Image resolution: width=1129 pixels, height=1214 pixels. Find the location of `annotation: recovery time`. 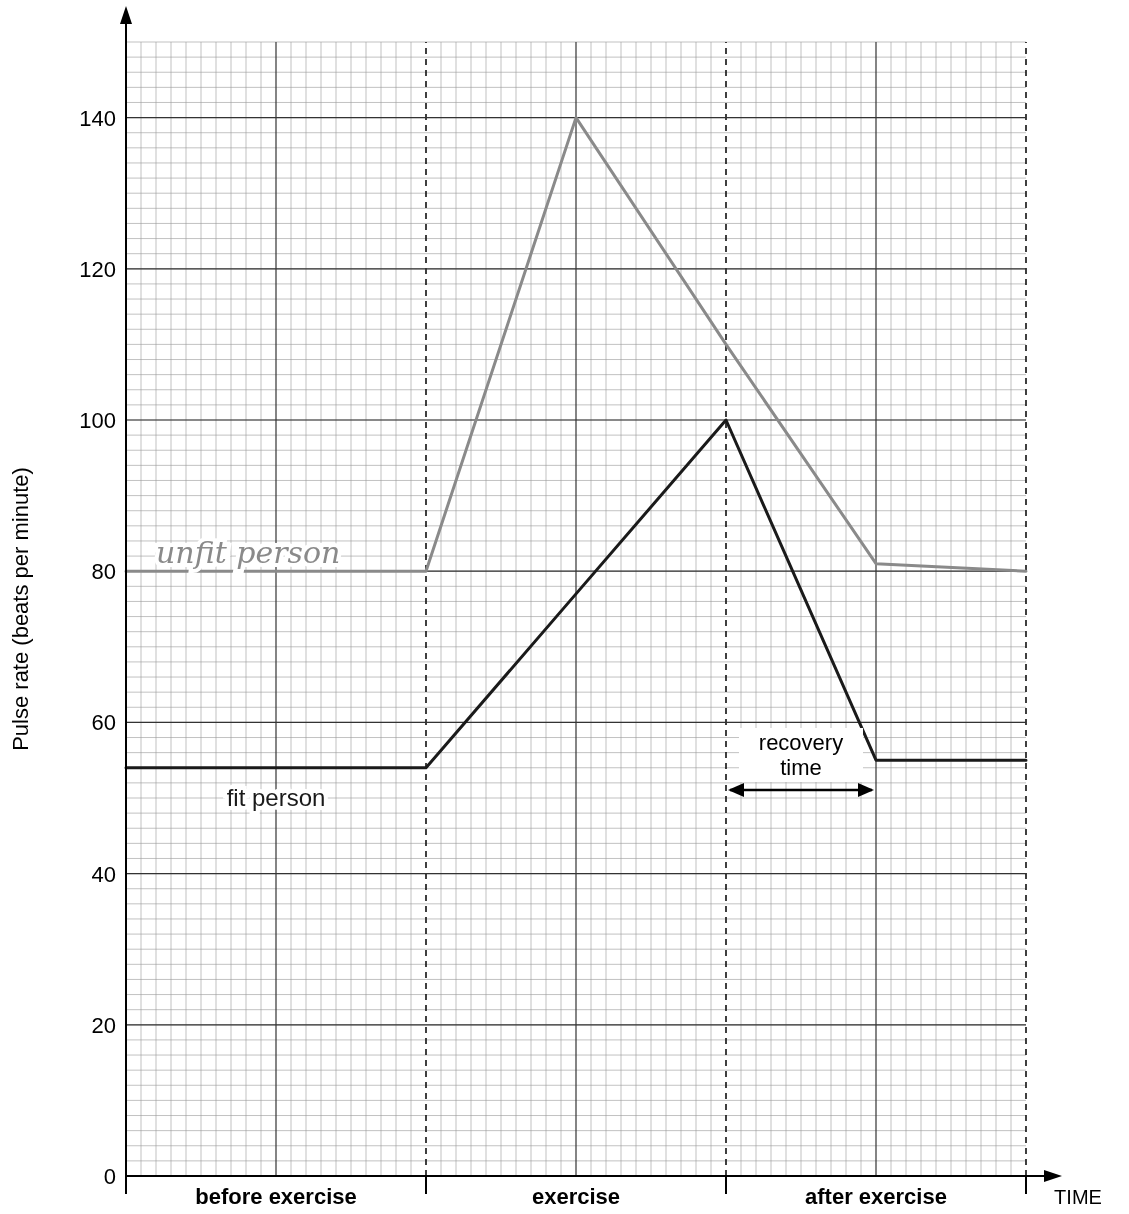

annotation: recovery time is located at coordinates (801, 755).